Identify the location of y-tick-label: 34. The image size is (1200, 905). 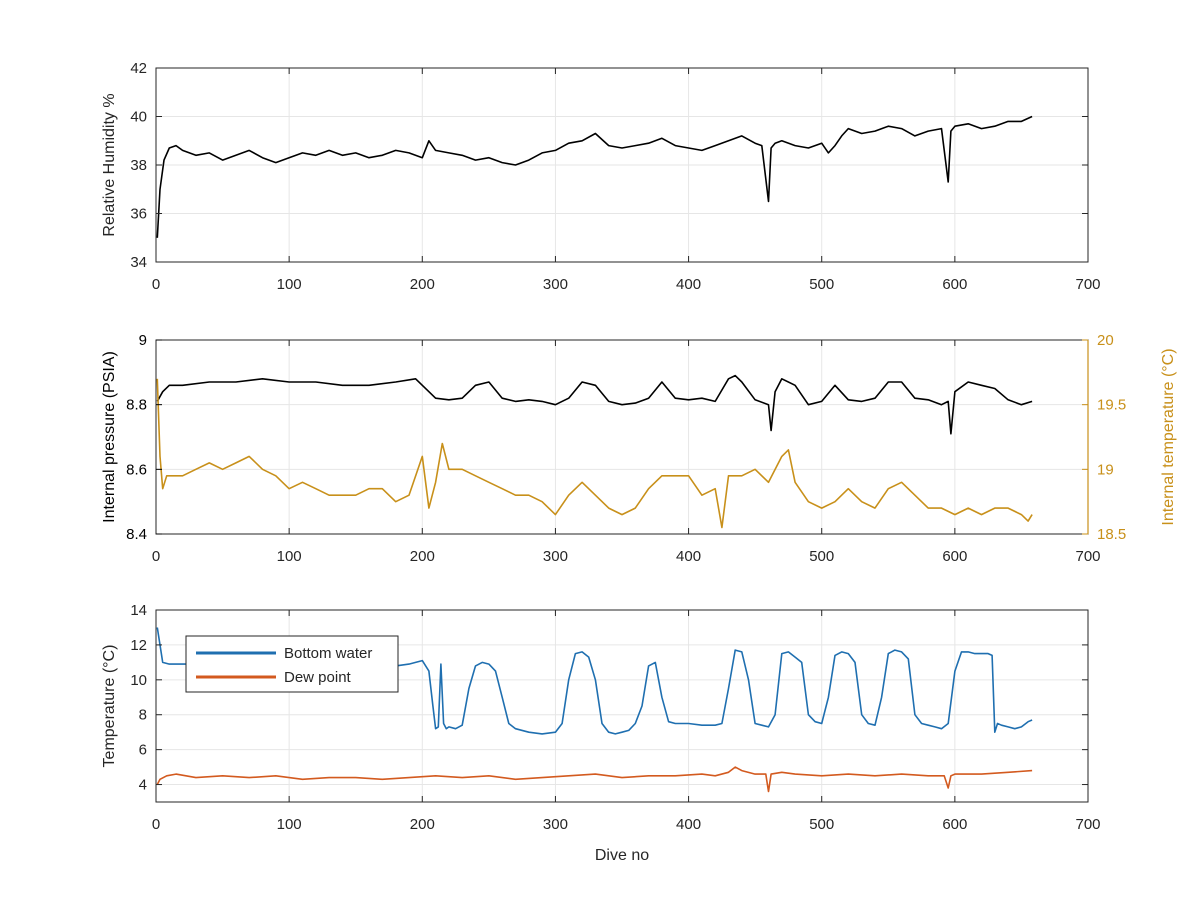
(138, 262).